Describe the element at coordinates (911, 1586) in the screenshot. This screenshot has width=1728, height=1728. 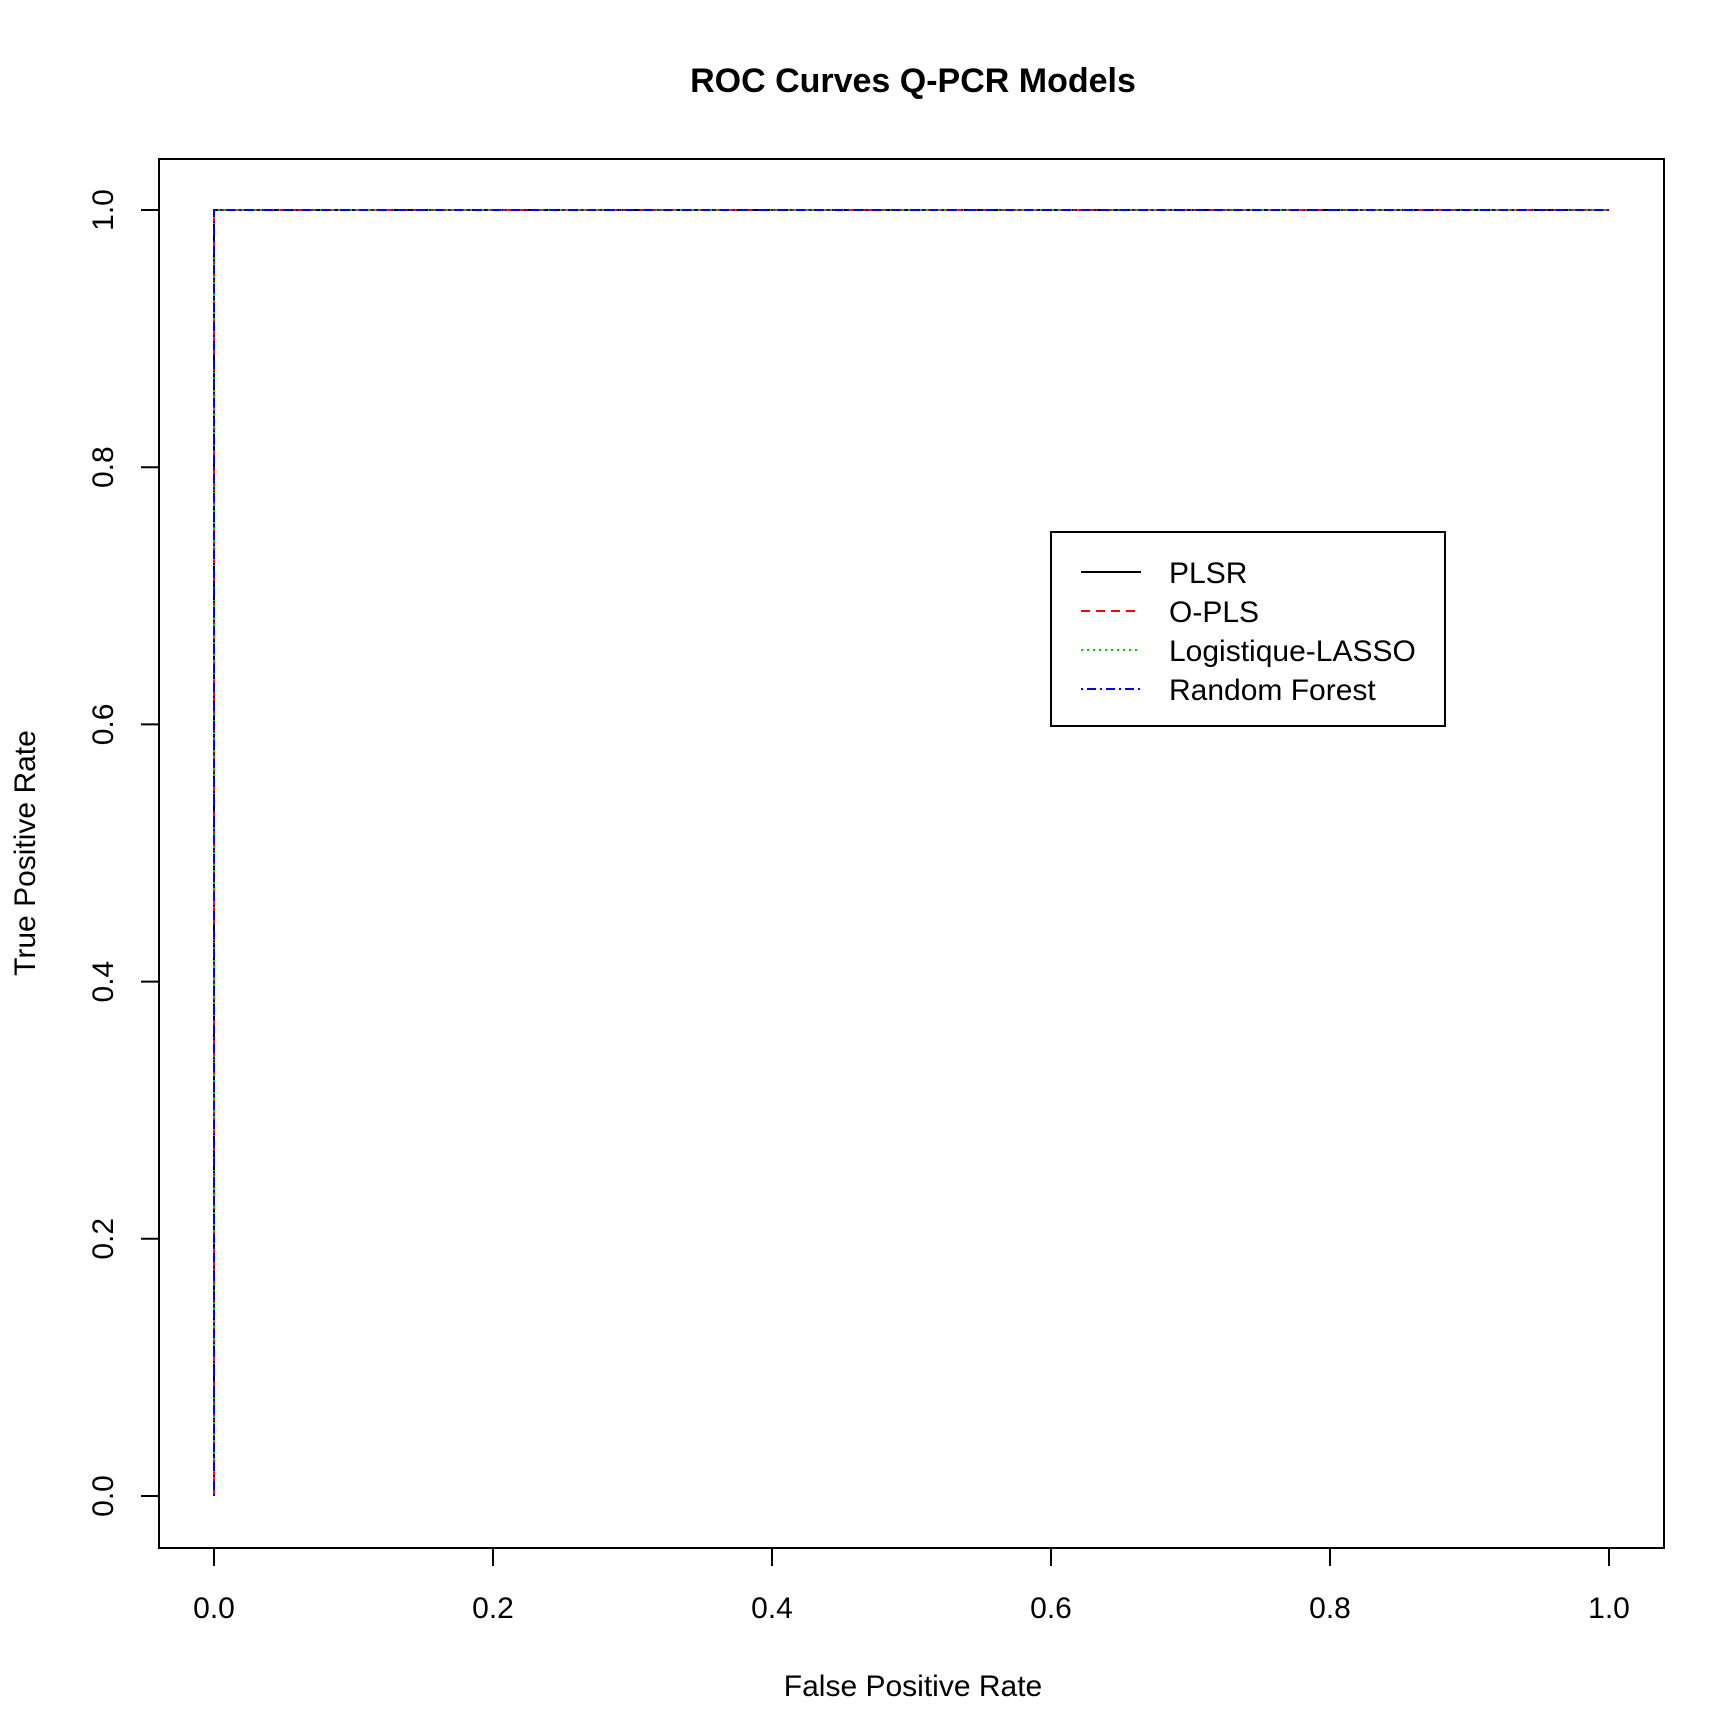
I see `x-axis: 0.0 0.2 0.4 0.6 0.8 1.0` at that location.